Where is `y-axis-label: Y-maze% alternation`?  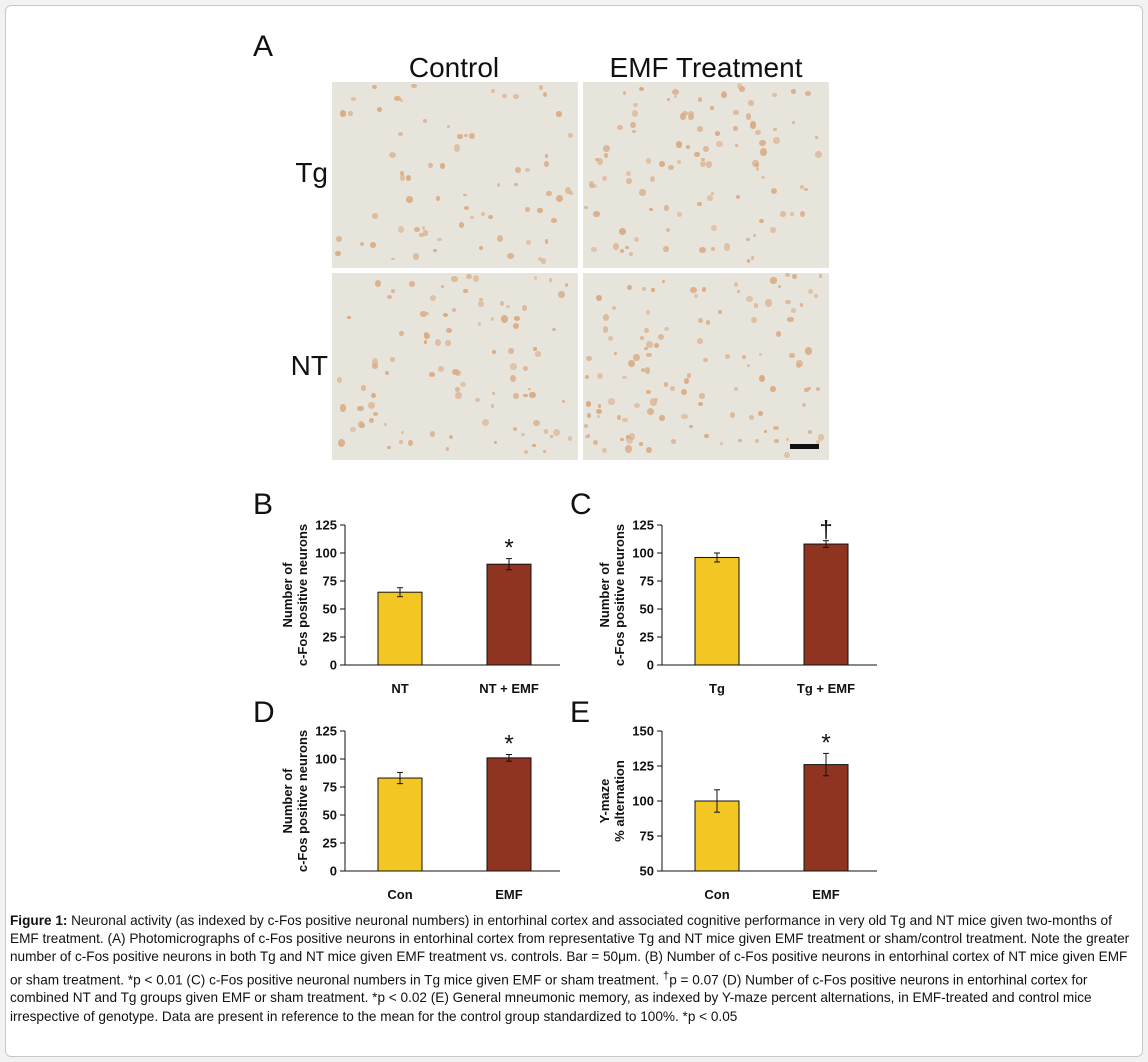
y-axis-label: Y-maze% alternation is located at coordinates (612, 801).